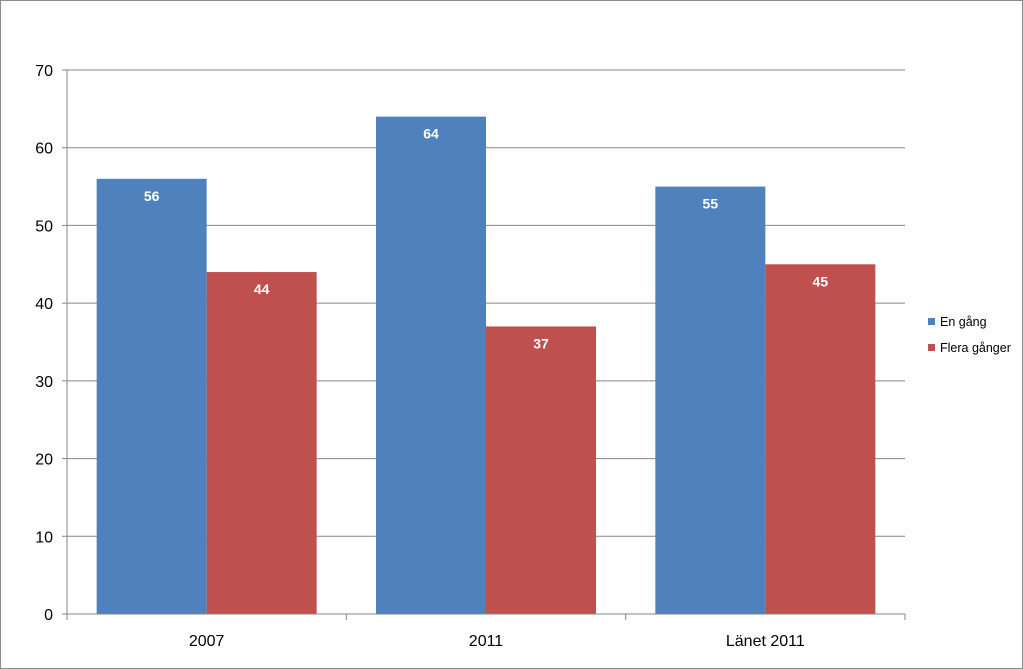 The image size is (1023, 669). Describe the element at coordinates (44, 71) in the screenshot. I see `y-tick-label: 70` at that location.